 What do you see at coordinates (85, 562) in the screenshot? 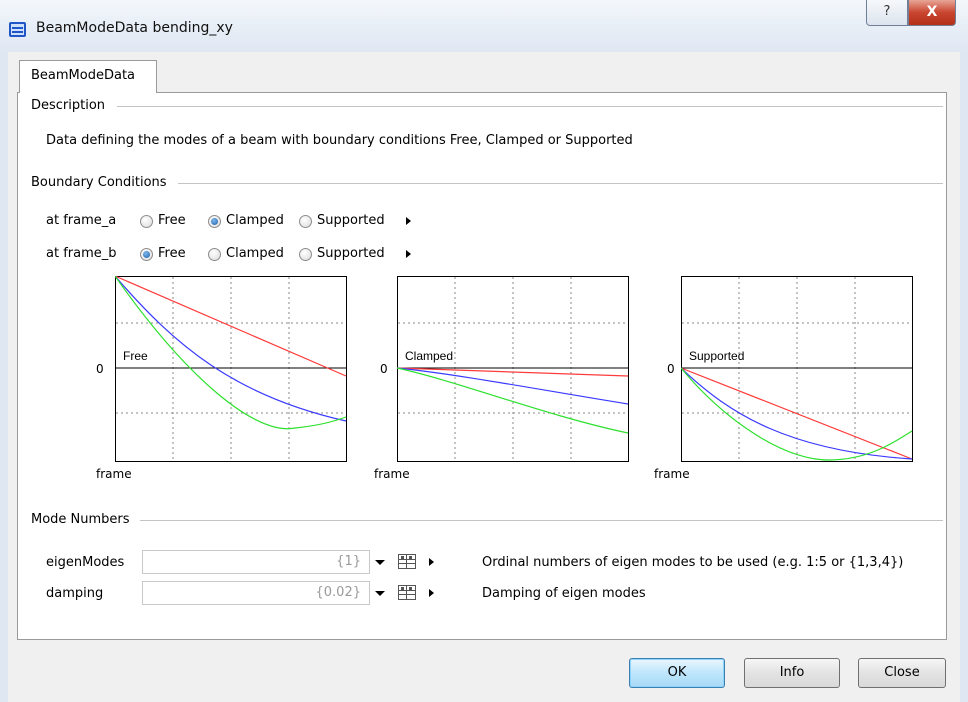
I see `eigenmodes-label: eigenModes` at bounding box center [85, 562].